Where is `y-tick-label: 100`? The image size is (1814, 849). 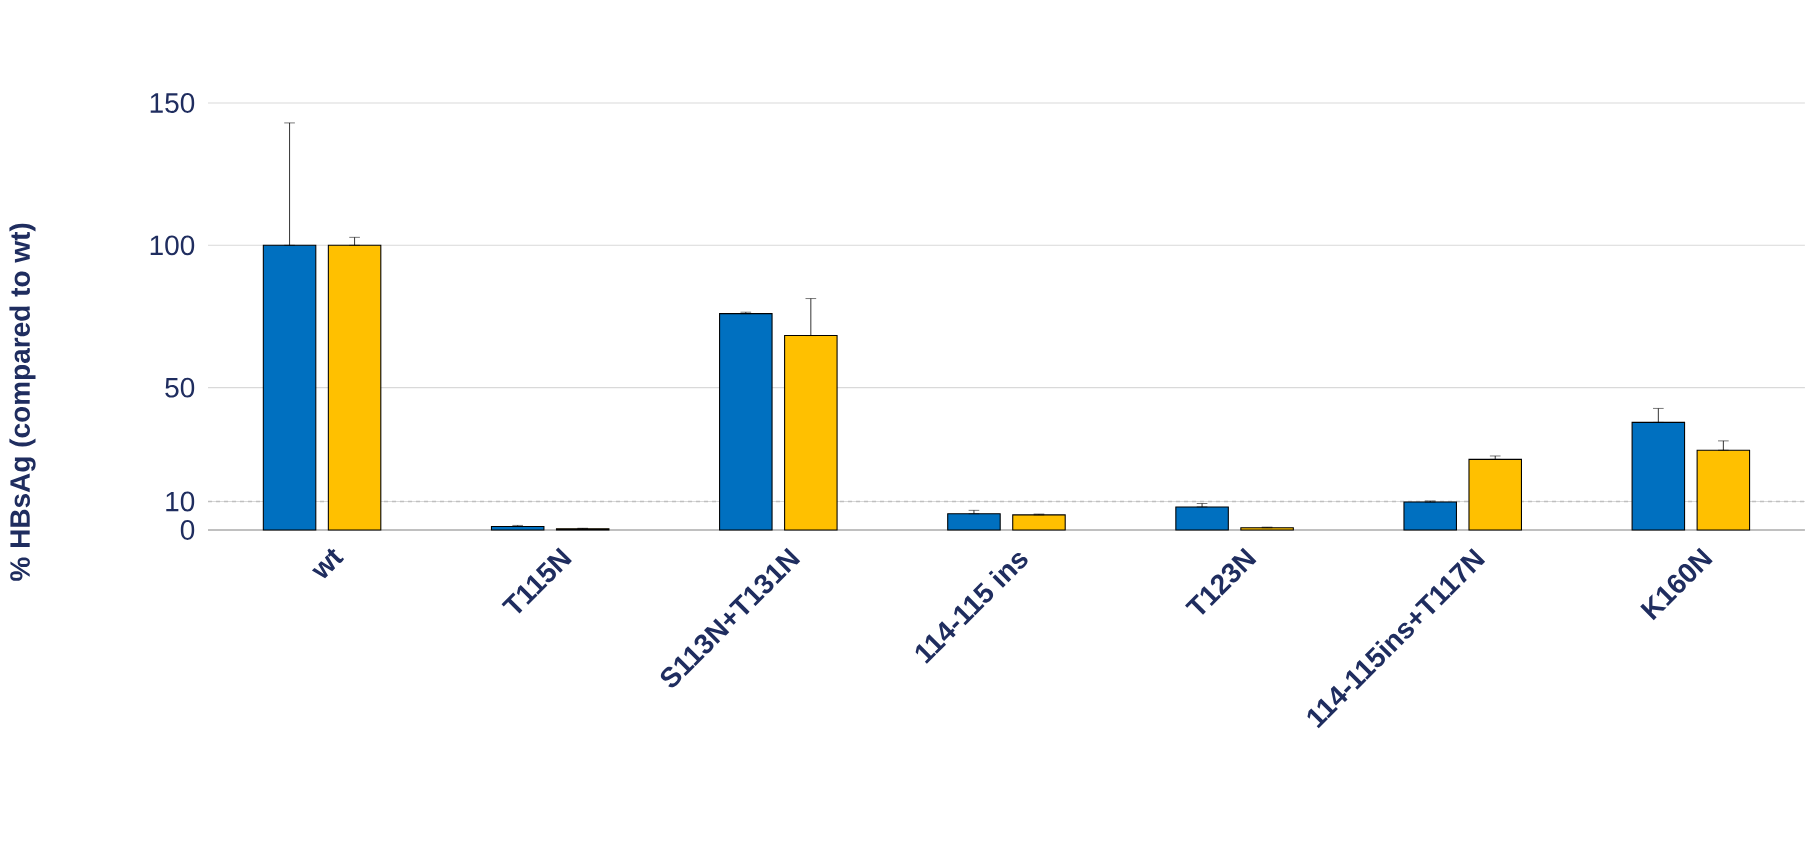 y-tick-label: 100 is located at coordinates (172, 245).